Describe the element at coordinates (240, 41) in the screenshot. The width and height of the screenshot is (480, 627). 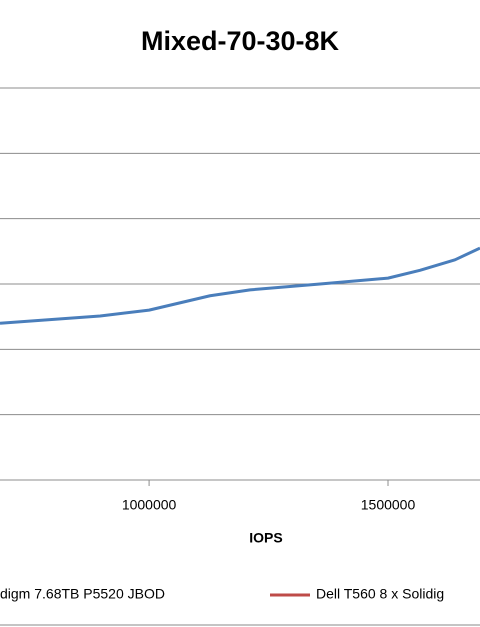
I see `chart-title: Mixed-70-30-8K` at that location.